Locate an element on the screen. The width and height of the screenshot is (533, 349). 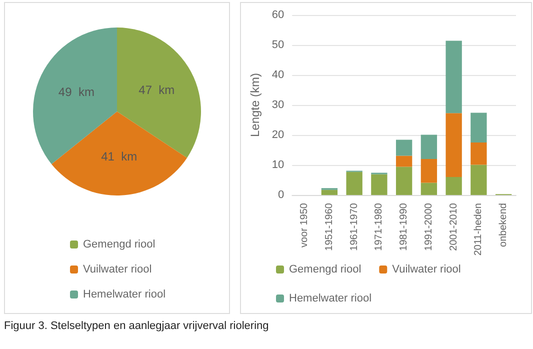
y-axis-title: Lengte (km) is located at coordinates (255, 105).